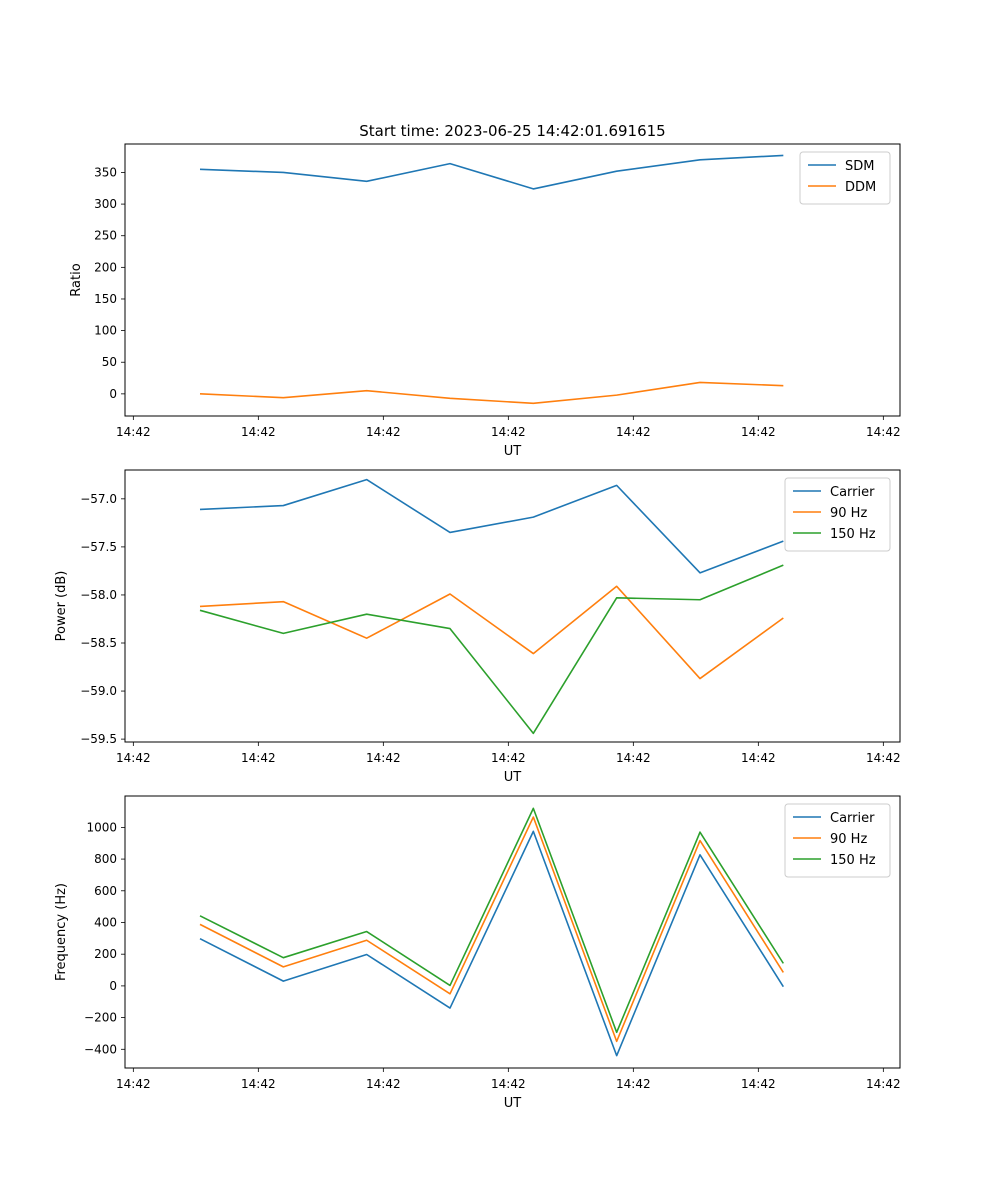 The width and height of the screenshot is (1000, 1200). What do you see at coordinates (105, 331) in the screenshot?
I see `y-tick-label: 100` at bounding box center [105, 331].